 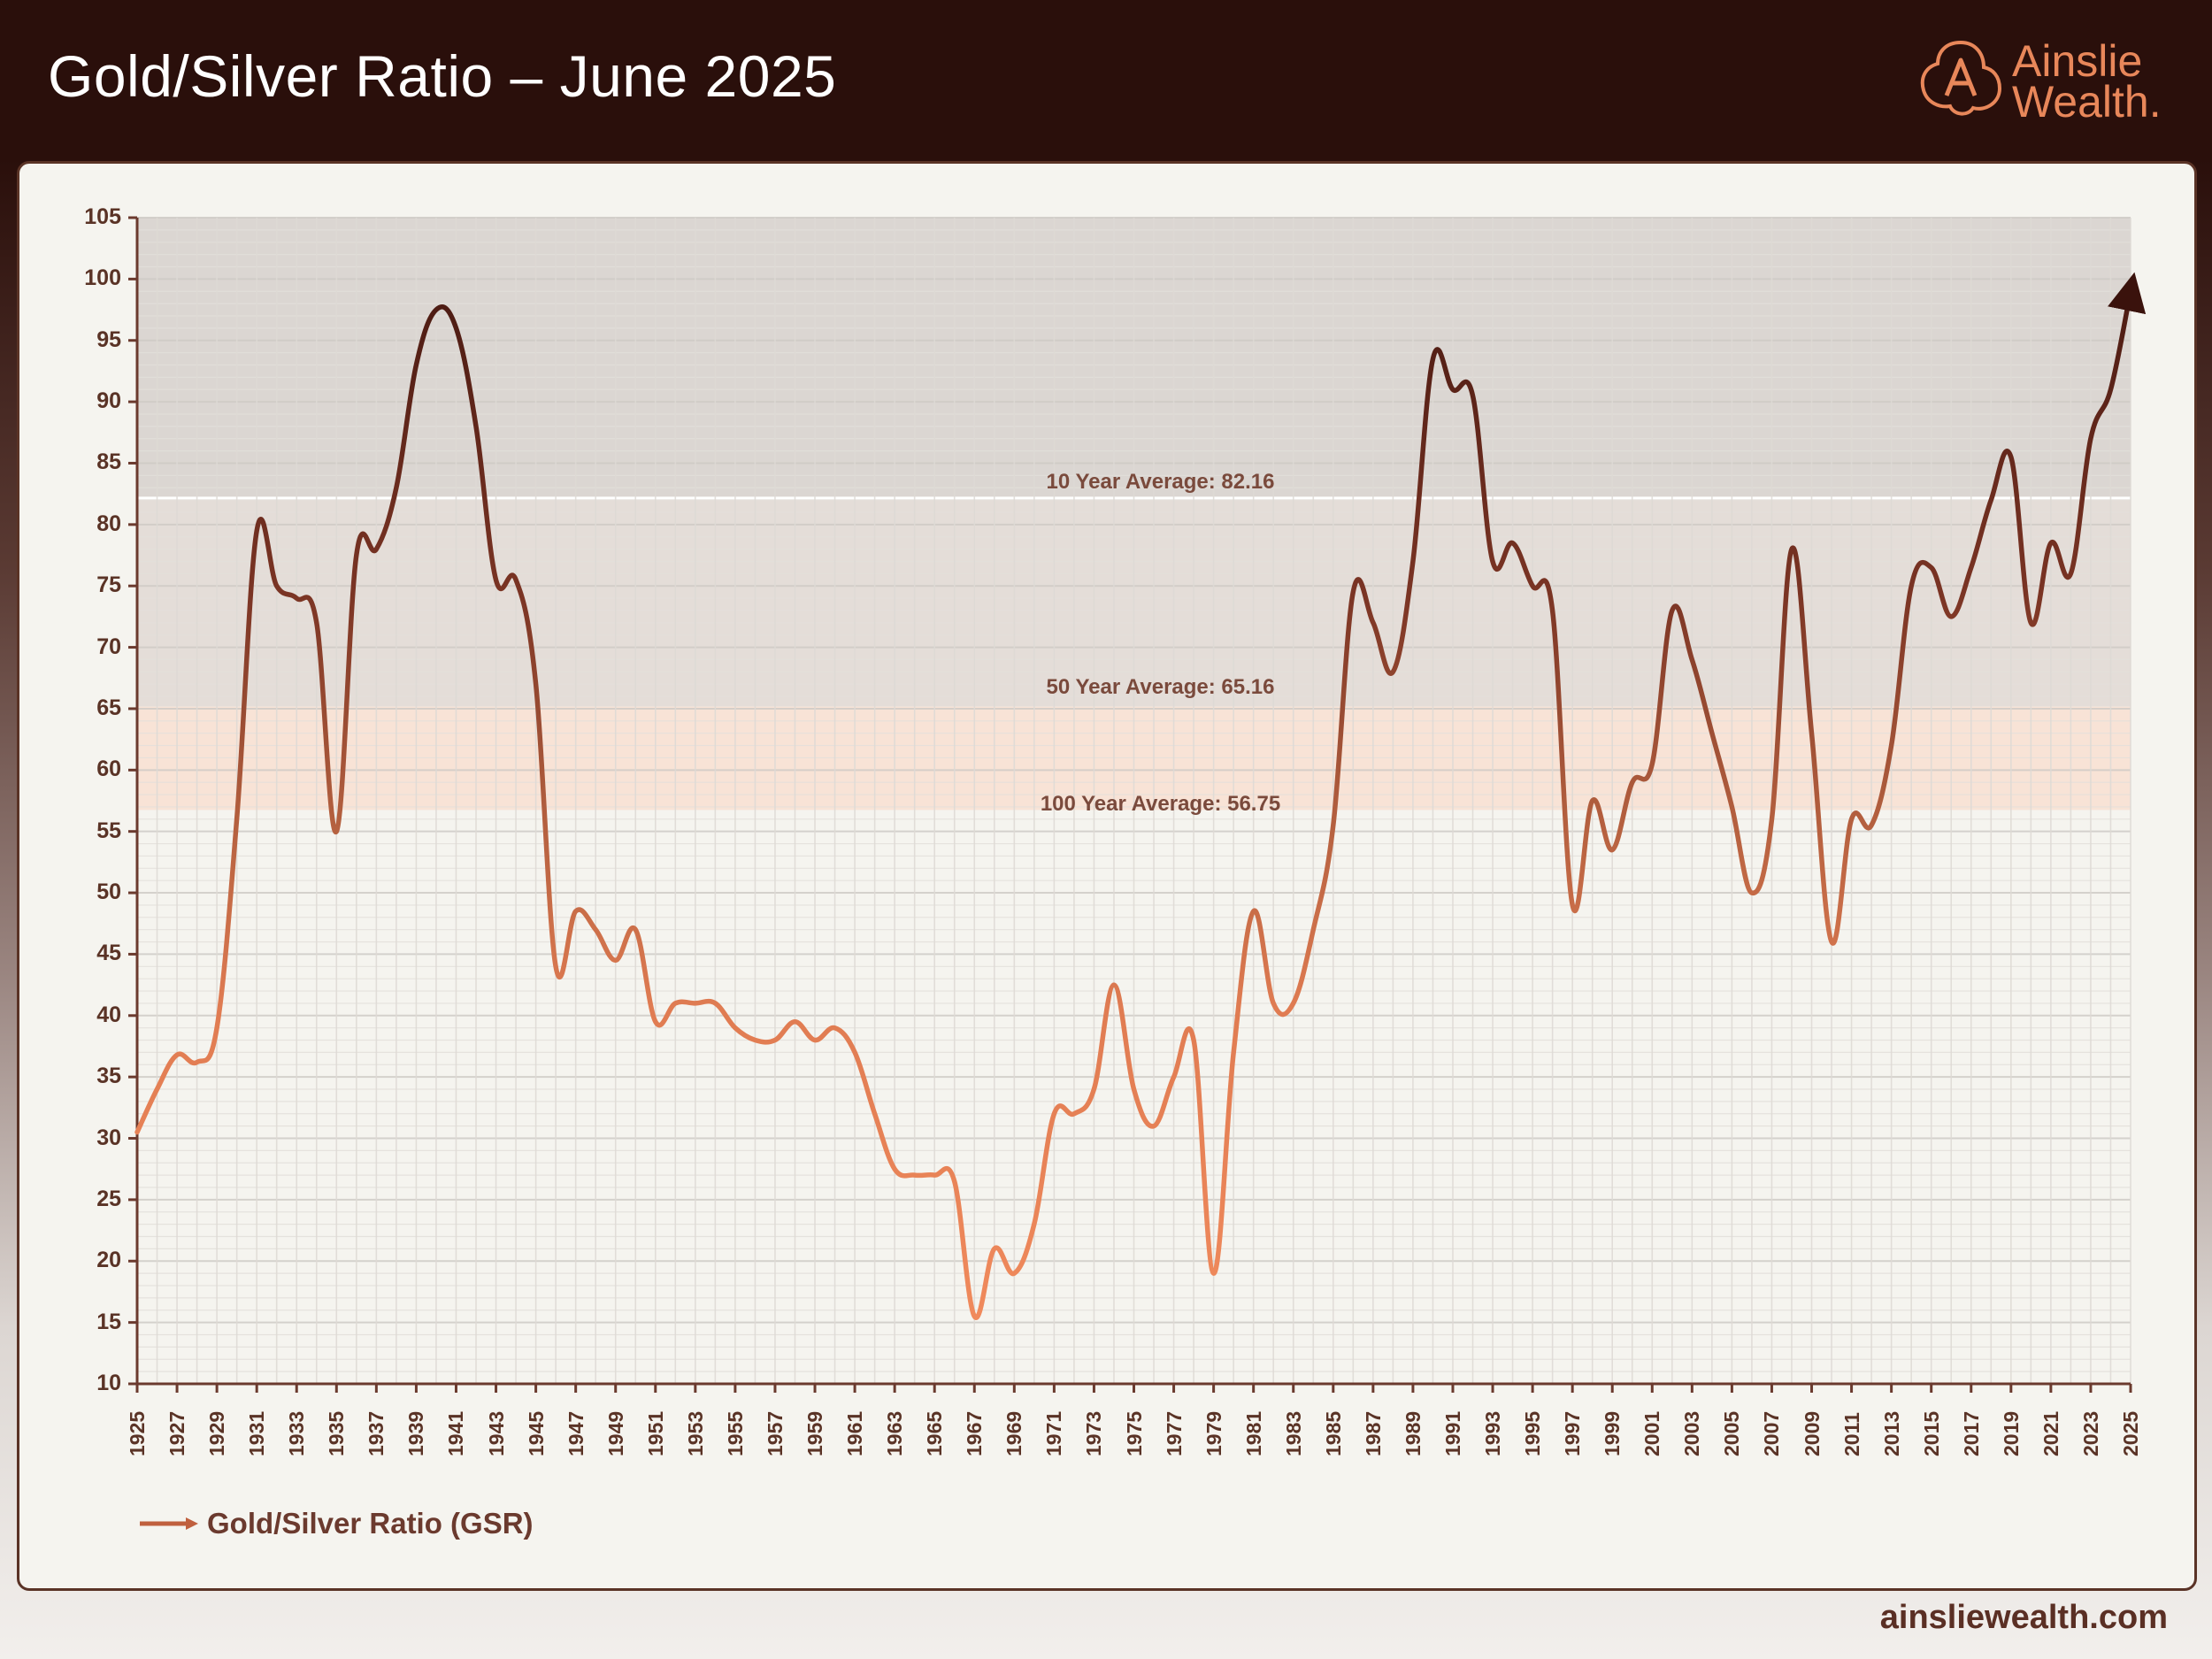 I want to click on x-tick-label: 1925, so click(x=137, y=1433).